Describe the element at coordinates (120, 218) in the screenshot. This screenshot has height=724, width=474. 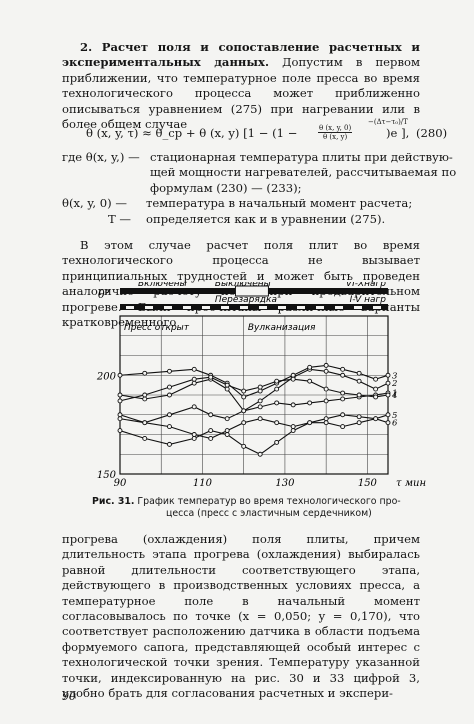
I see `definition-term: T —` at that location.